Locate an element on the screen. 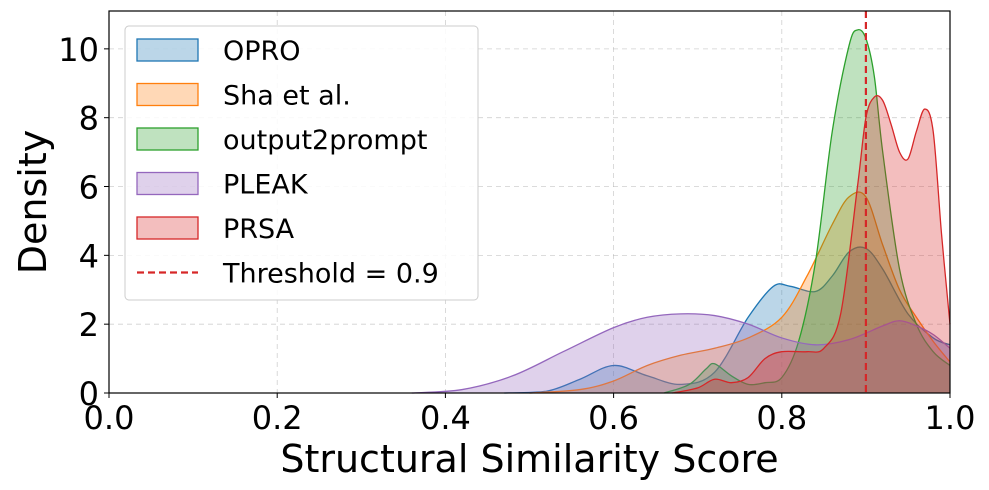  x-tick-label: 0.2 is located at coordinates (277, 418).